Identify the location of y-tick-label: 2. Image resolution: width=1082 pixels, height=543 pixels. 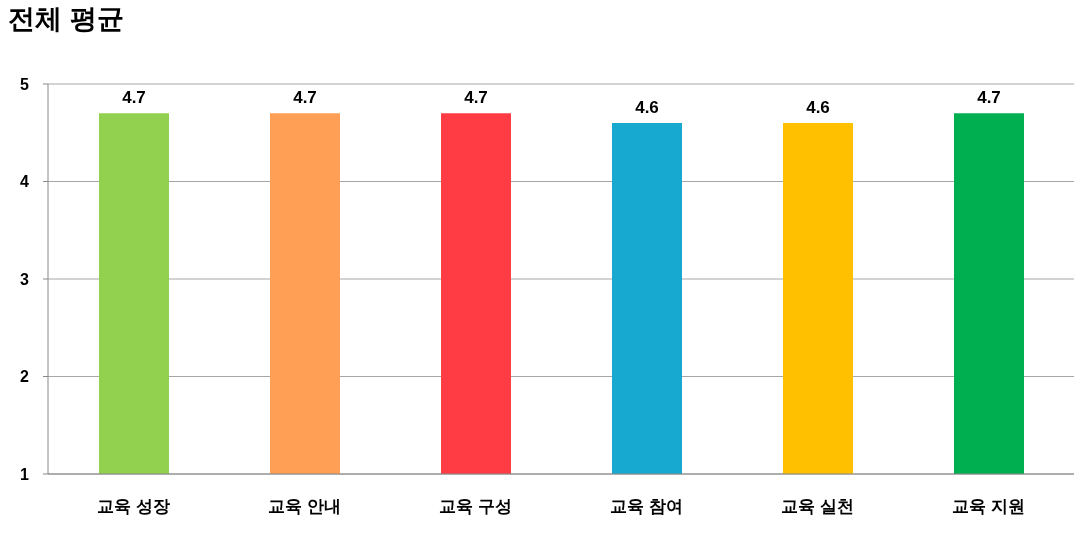
(25, 377).